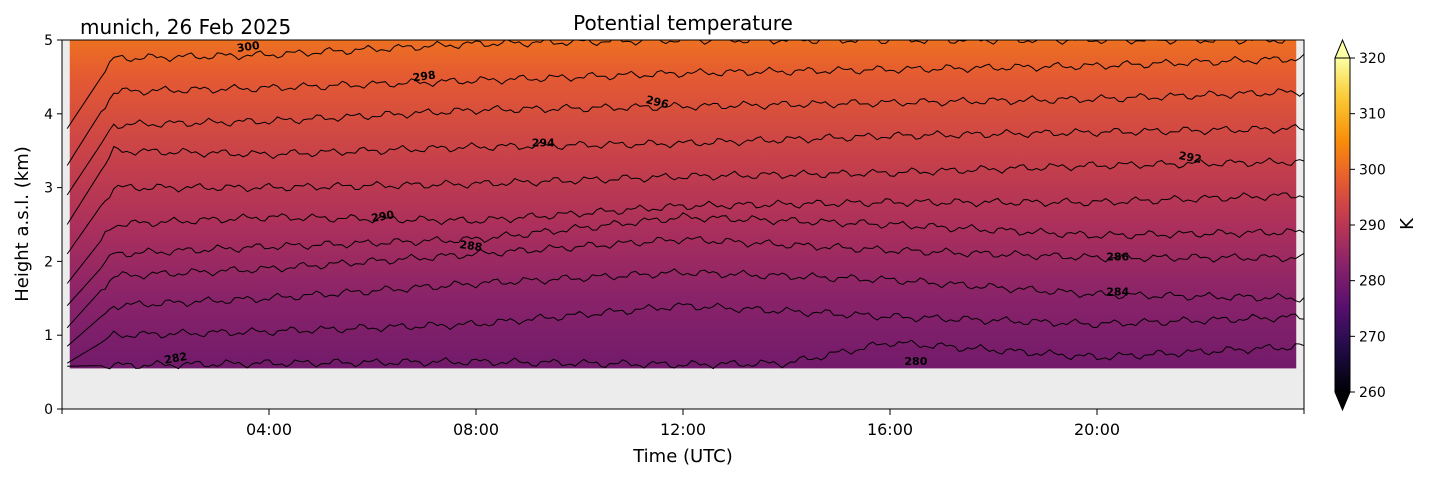 This screenshot has width=1429, height=478. I want to click on colorbar-extend-max, so click(1342, 48).